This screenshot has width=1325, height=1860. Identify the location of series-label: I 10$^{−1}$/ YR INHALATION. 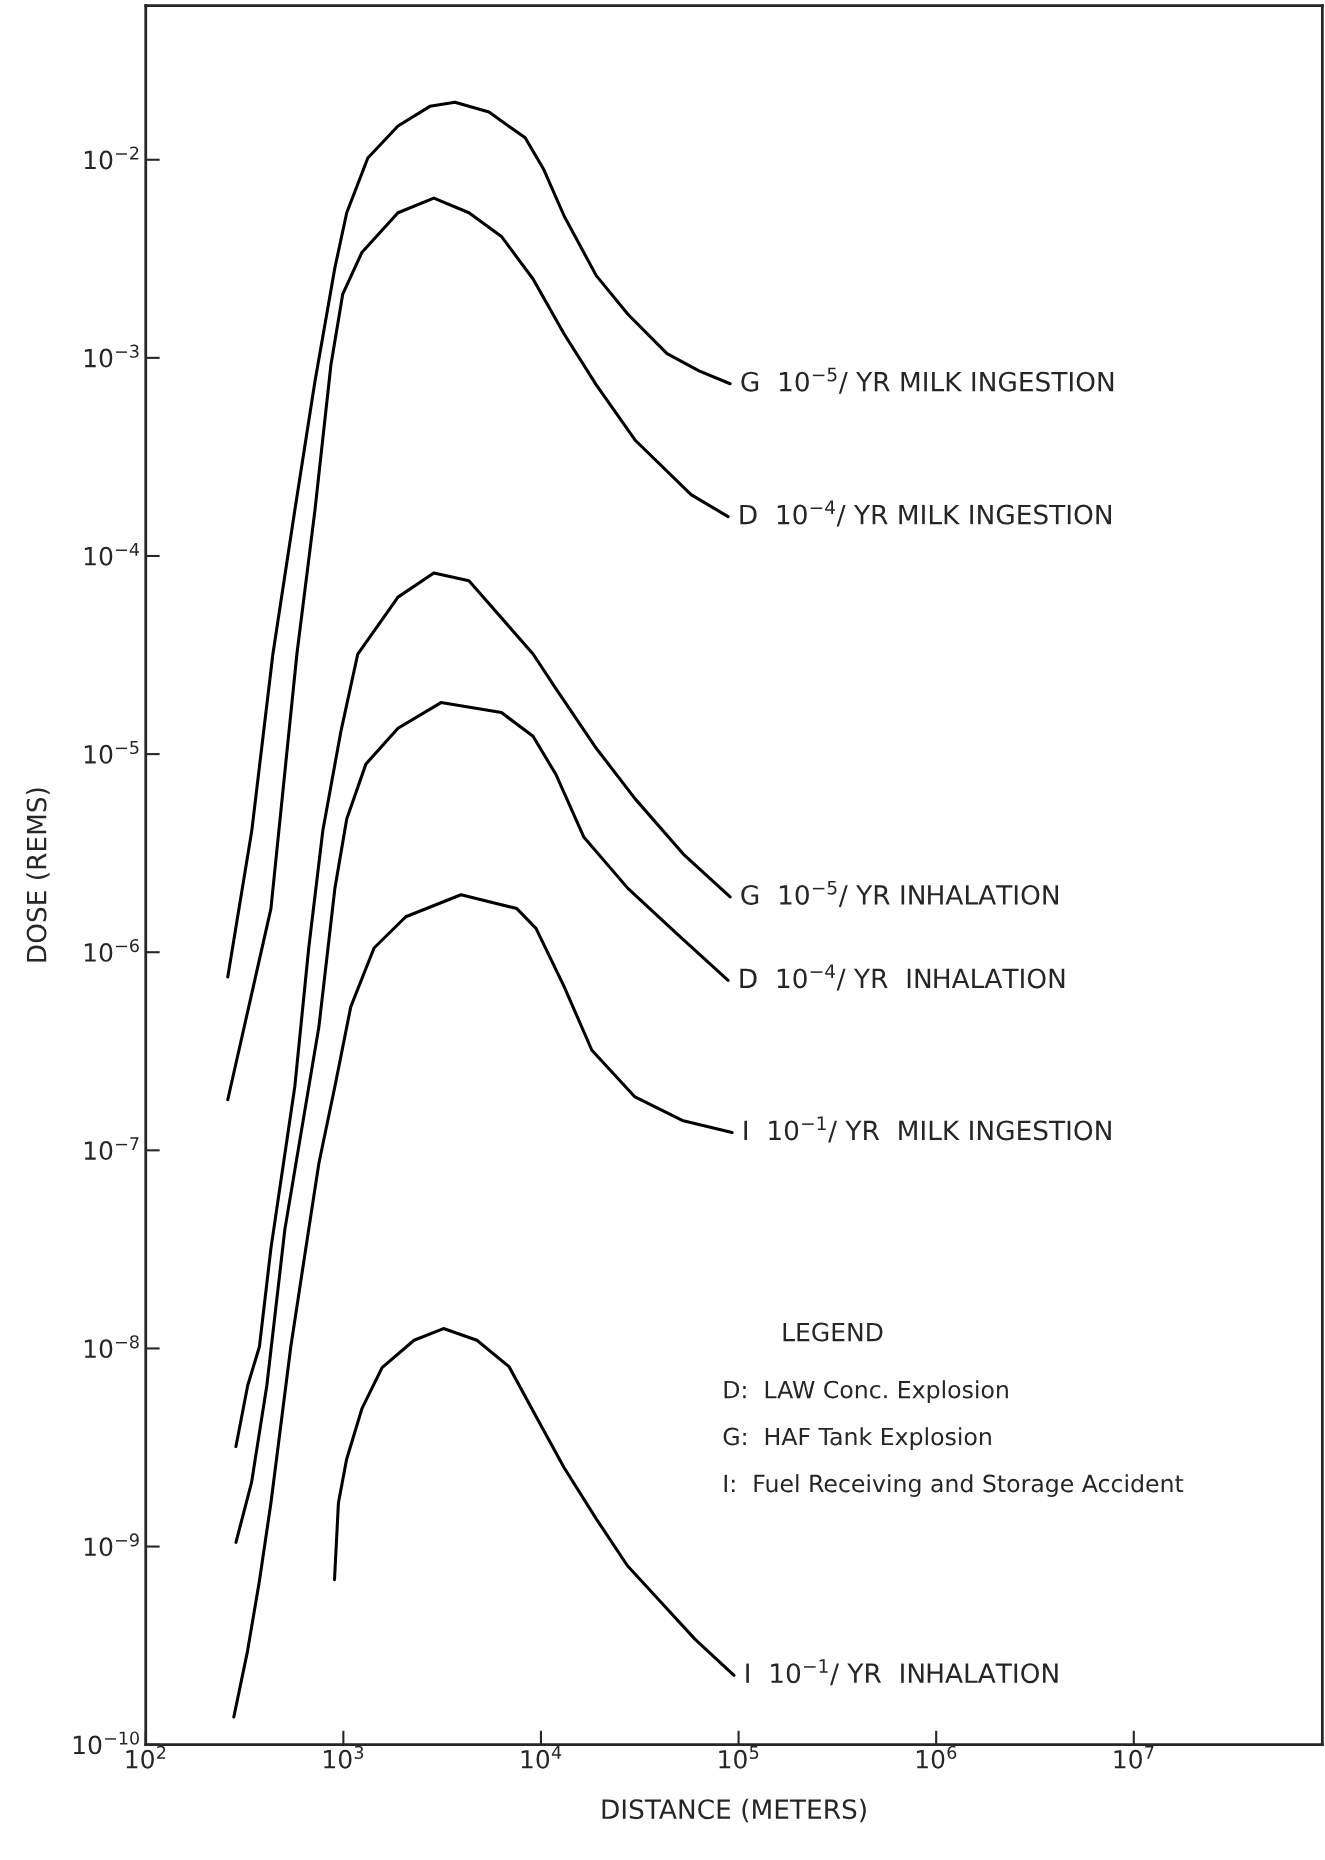
(902, 1672).